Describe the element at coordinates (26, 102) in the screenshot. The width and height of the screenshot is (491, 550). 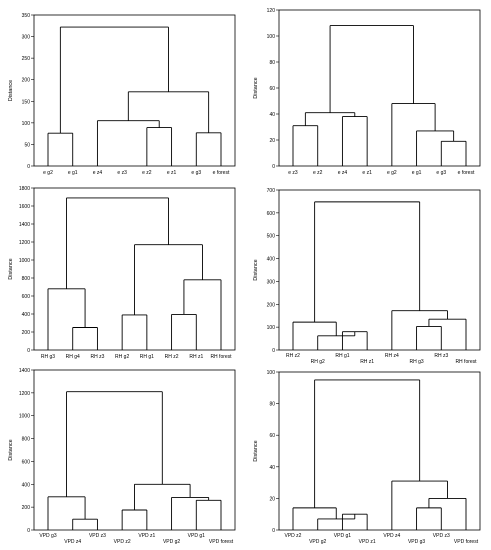
I see `y-tick-label: 150` at that location.